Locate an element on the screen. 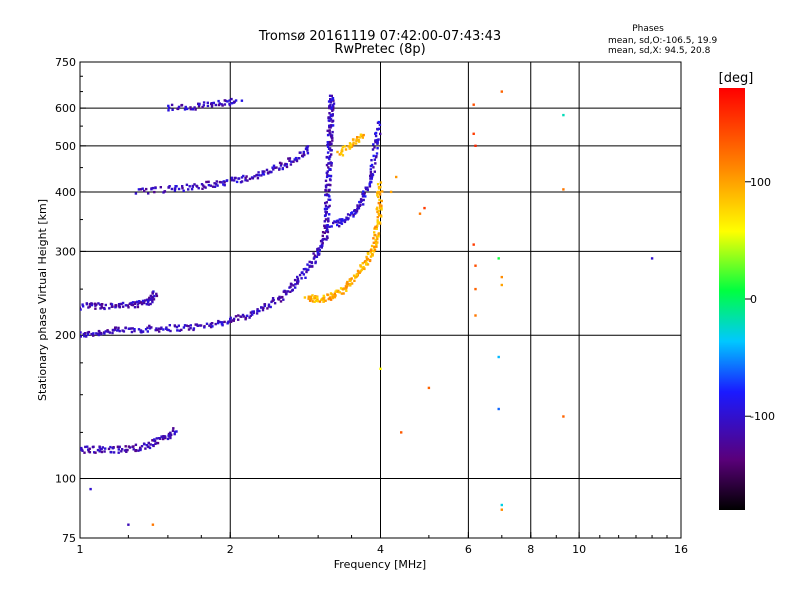  x-tick-label: 4 is located at coordinates (380, 549).